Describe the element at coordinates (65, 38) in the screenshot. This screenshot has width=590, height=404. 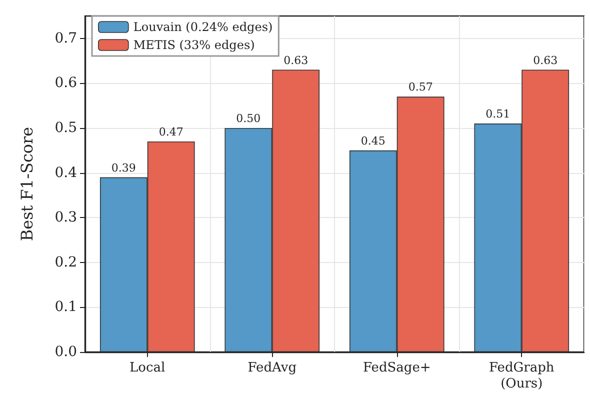
I see `y-tick-label: 0.7` at that location.